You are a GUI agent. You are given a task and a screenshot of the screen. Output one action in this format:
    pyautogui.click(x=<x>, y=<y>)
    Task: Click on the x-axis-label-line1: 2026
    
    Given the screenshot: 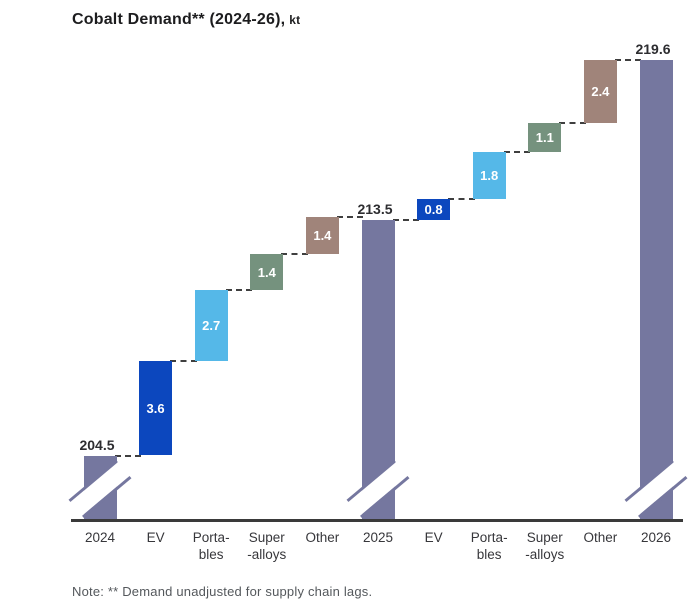 What is the action you would take?
    pyautogui.click(x=656, y=537)
    